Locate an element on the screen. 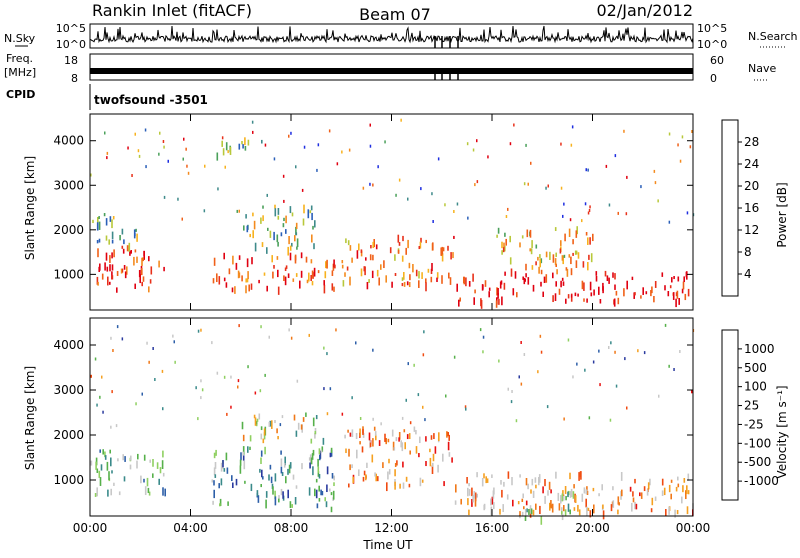 This screenshot has height=558, width=800. cpid-value: twofsound -3501 is located at coordinates (151, 100).